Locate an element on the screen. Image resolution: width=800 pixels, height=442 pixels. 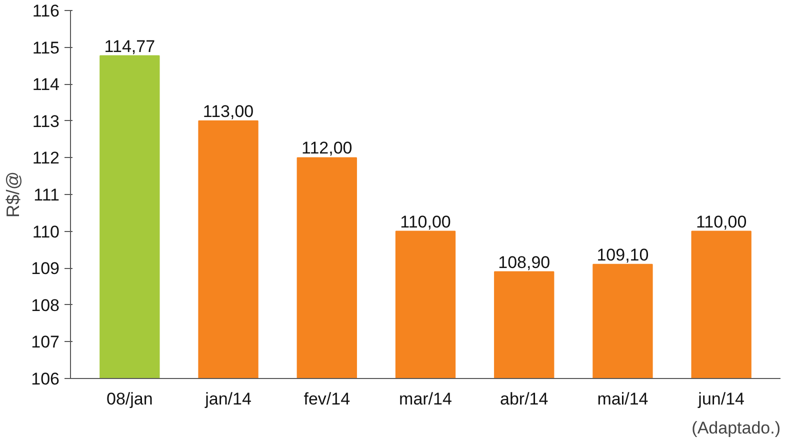
y-tick-label: 110 is located at coordinates (46, 232).